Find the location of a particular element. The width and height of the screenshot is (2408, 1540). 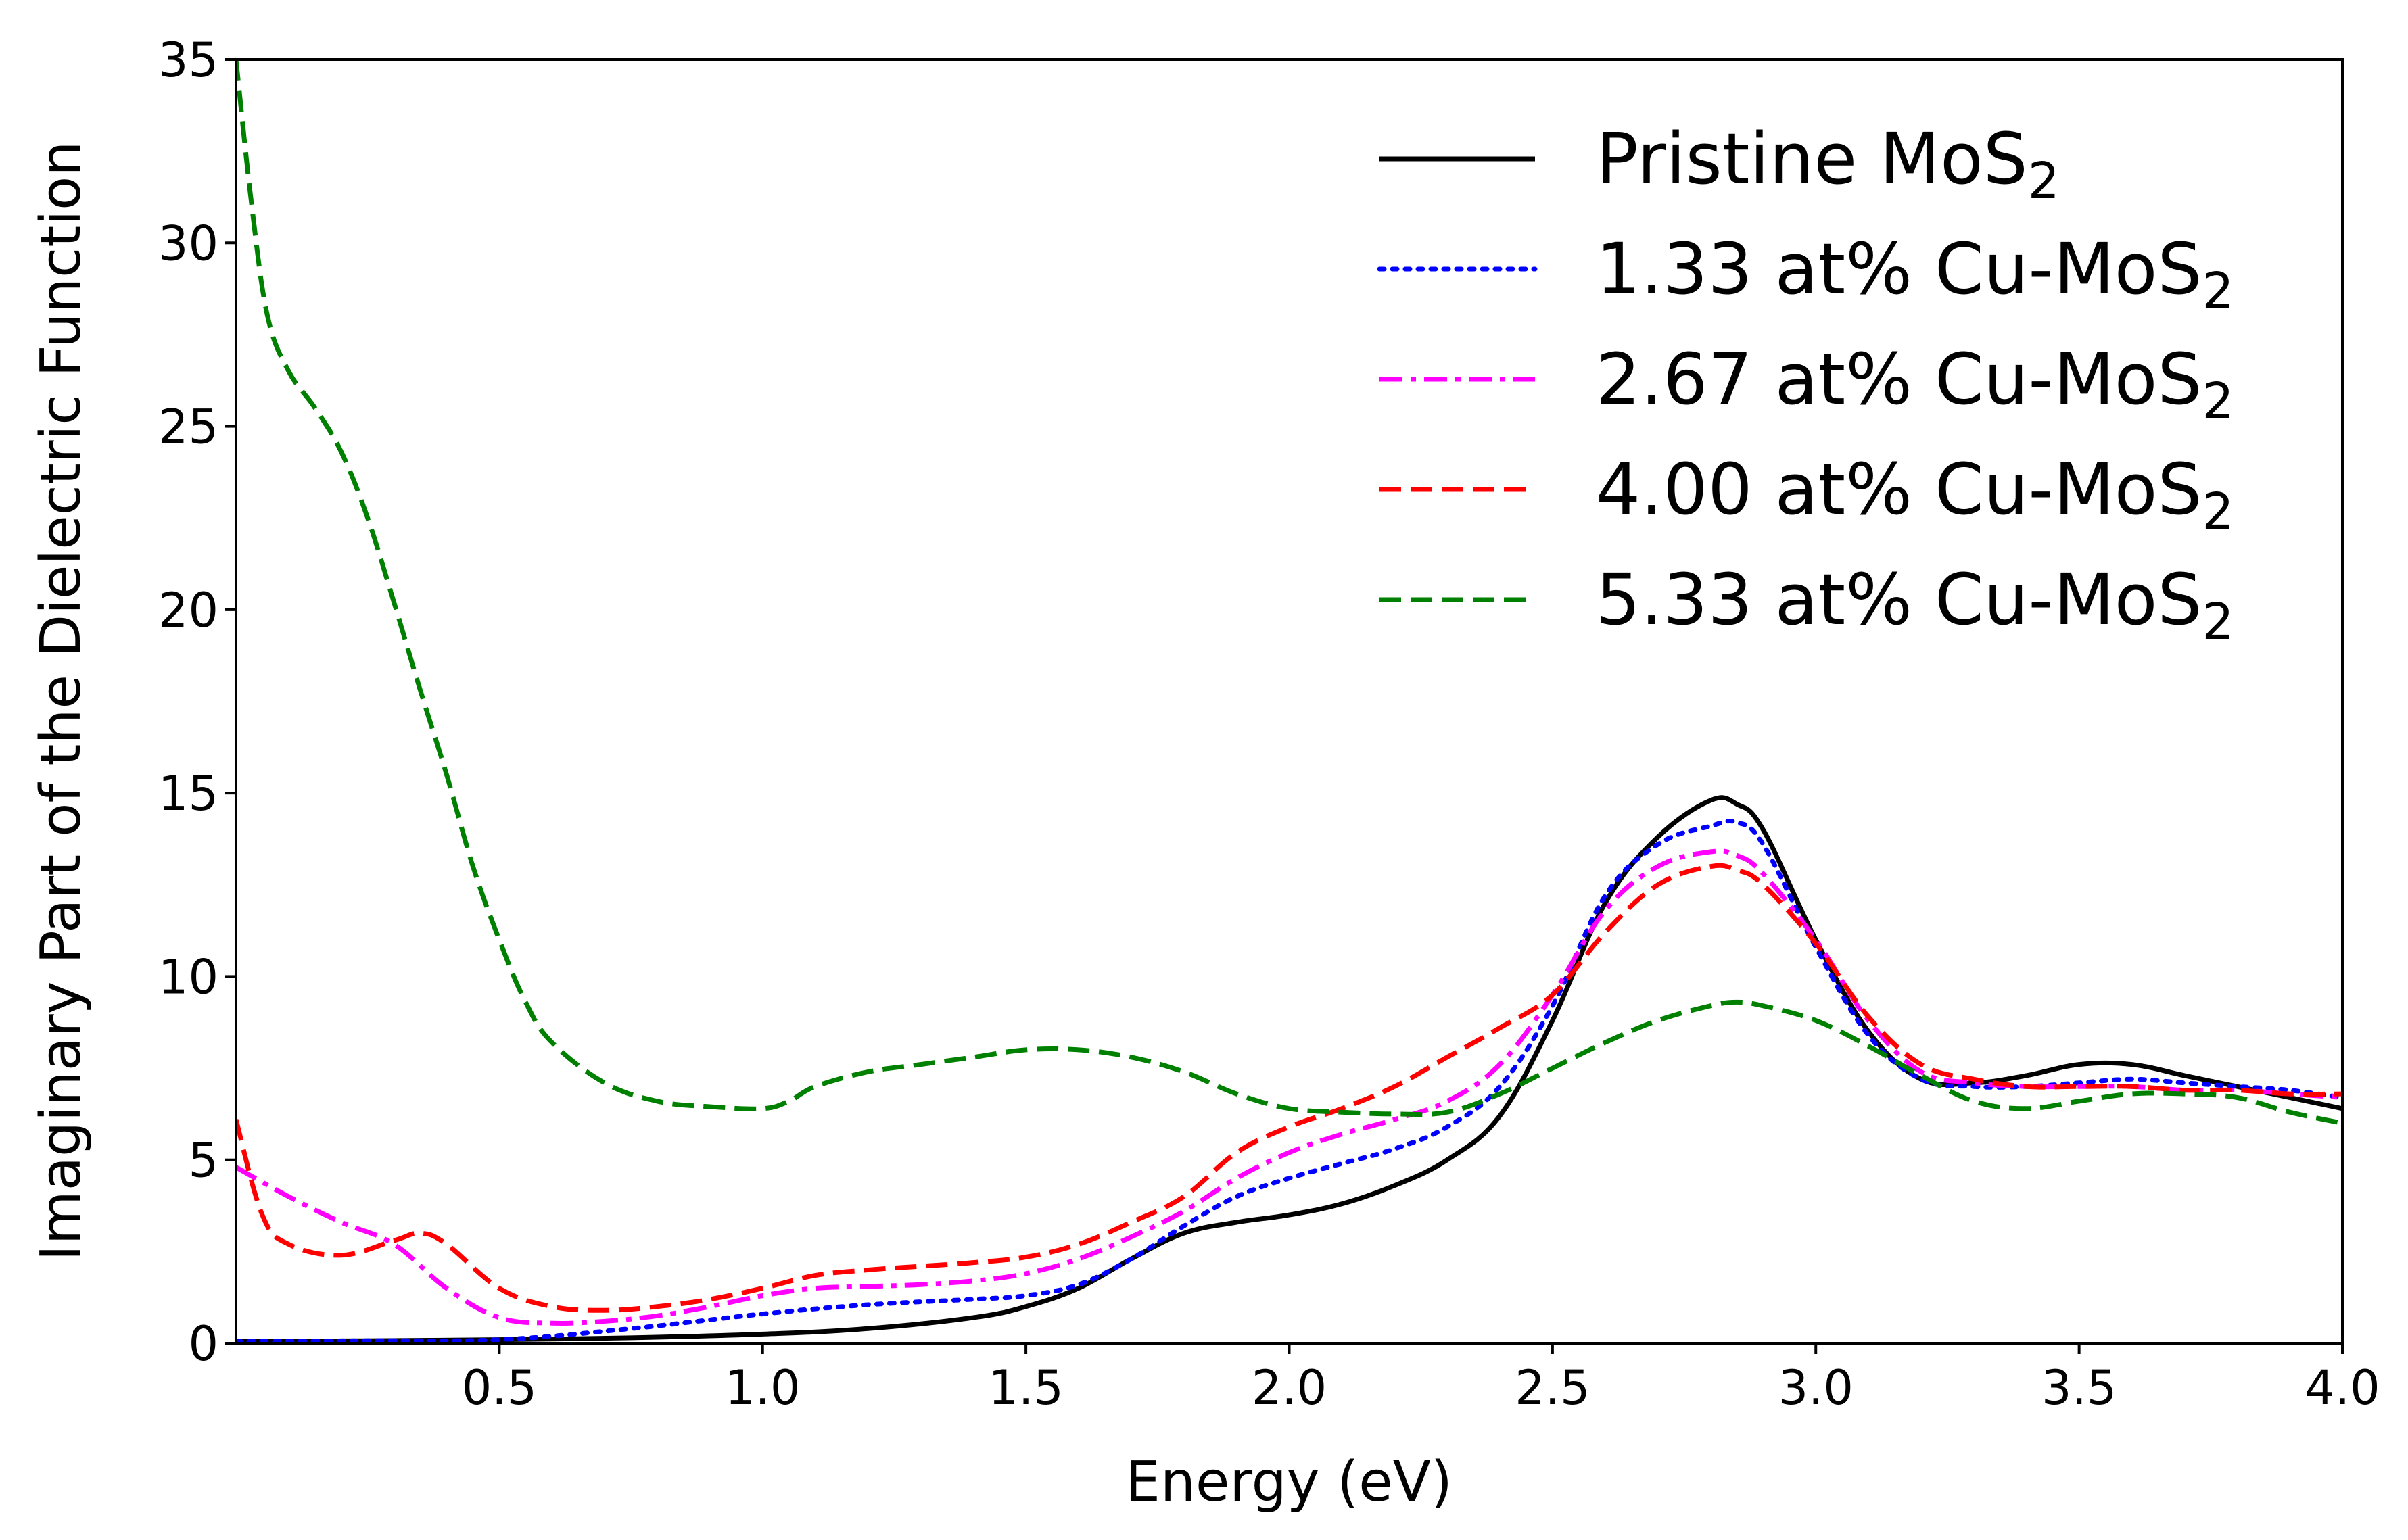

legend-label: 5.33 at% Cu-MoS2 is located at coordinates (1915, 604).